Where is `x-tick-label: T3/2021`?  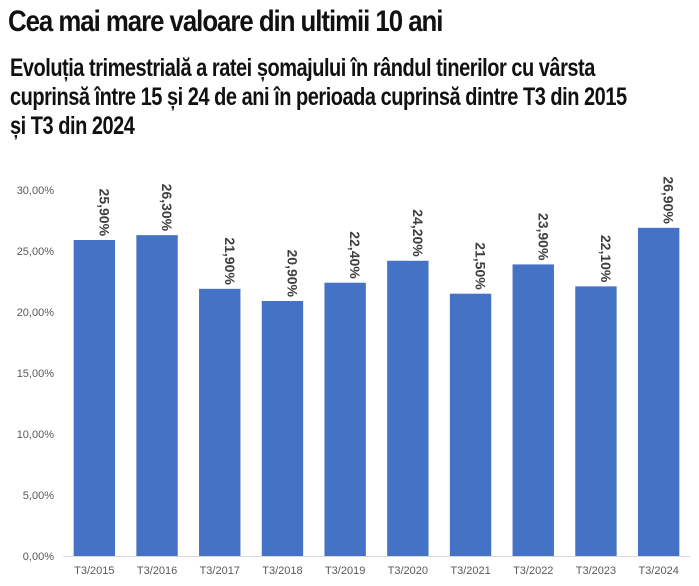
x-tick-label: T3/2021 is located at coordinates (470, 571).